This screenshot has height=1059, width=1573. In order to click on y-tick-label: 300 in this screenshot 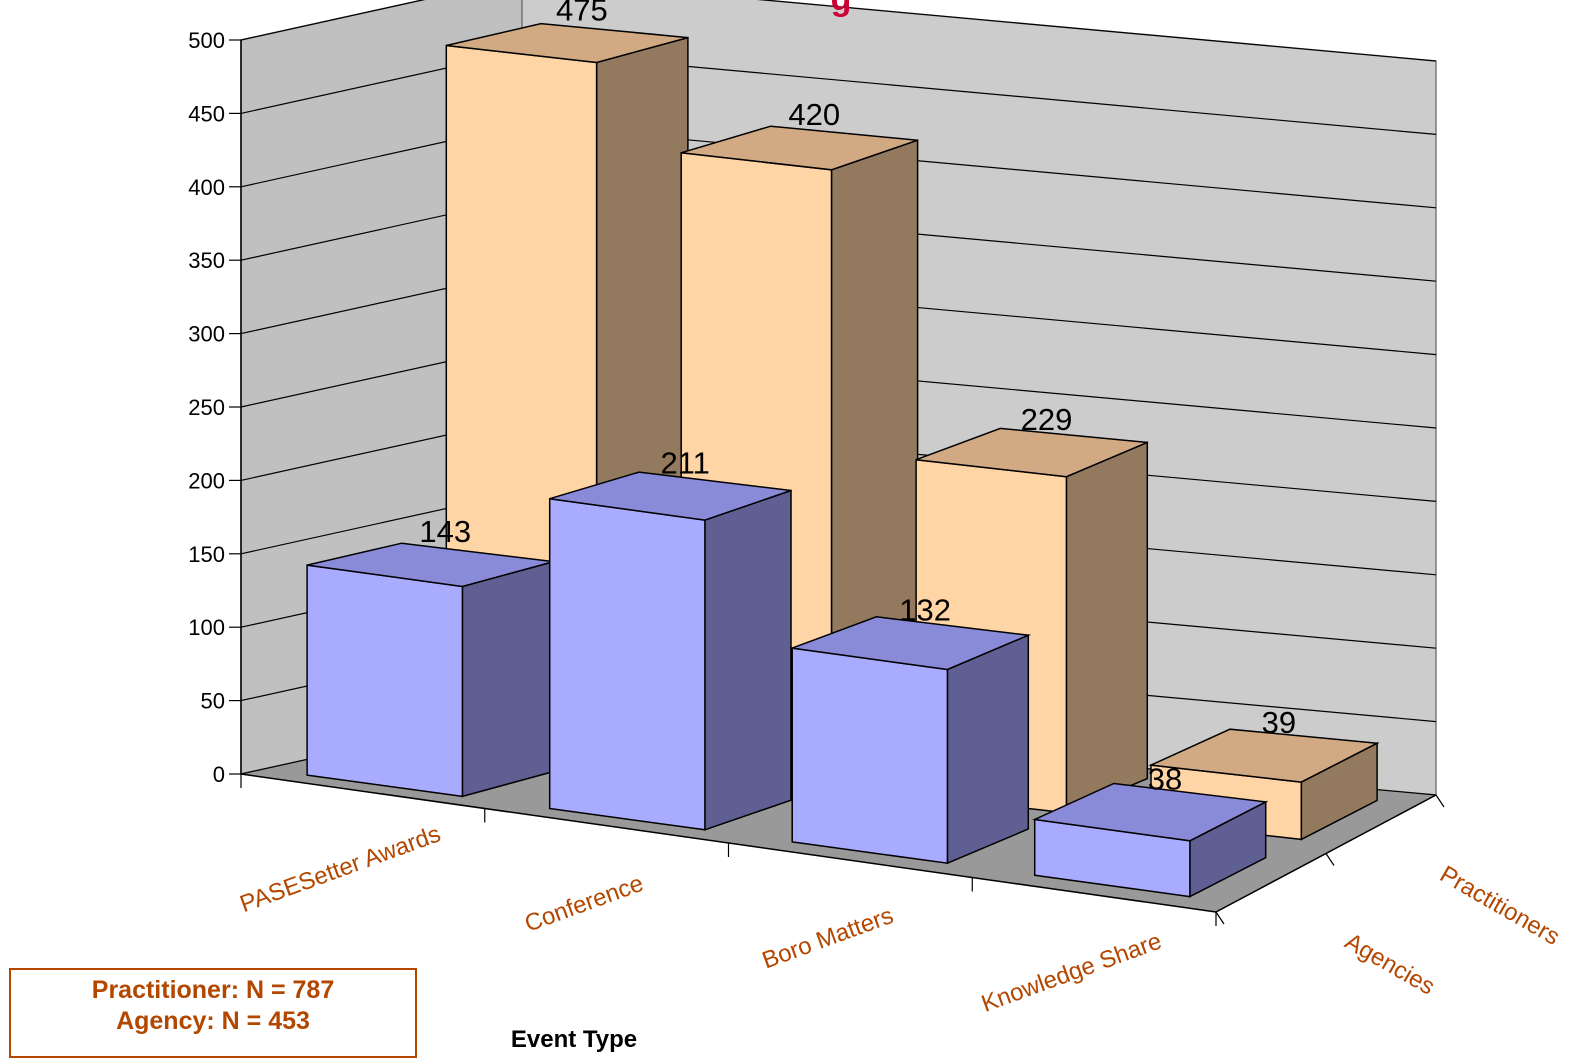, I will do `click(206, 334)`.